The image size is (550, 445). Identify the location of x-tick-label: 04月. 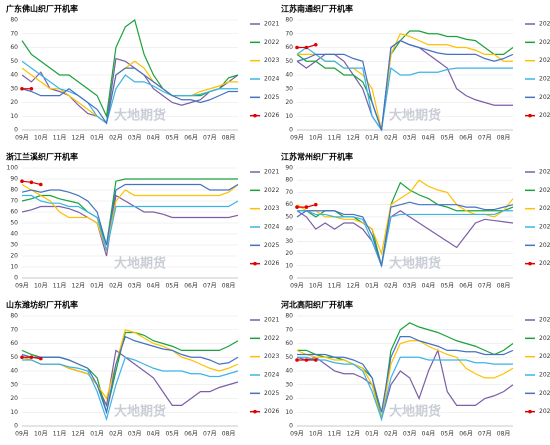
(429, 138).